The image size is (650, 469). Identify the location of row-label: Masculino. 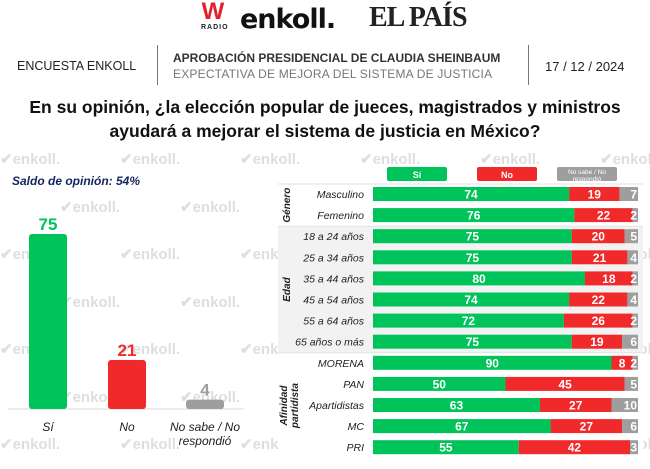
(340, 195).